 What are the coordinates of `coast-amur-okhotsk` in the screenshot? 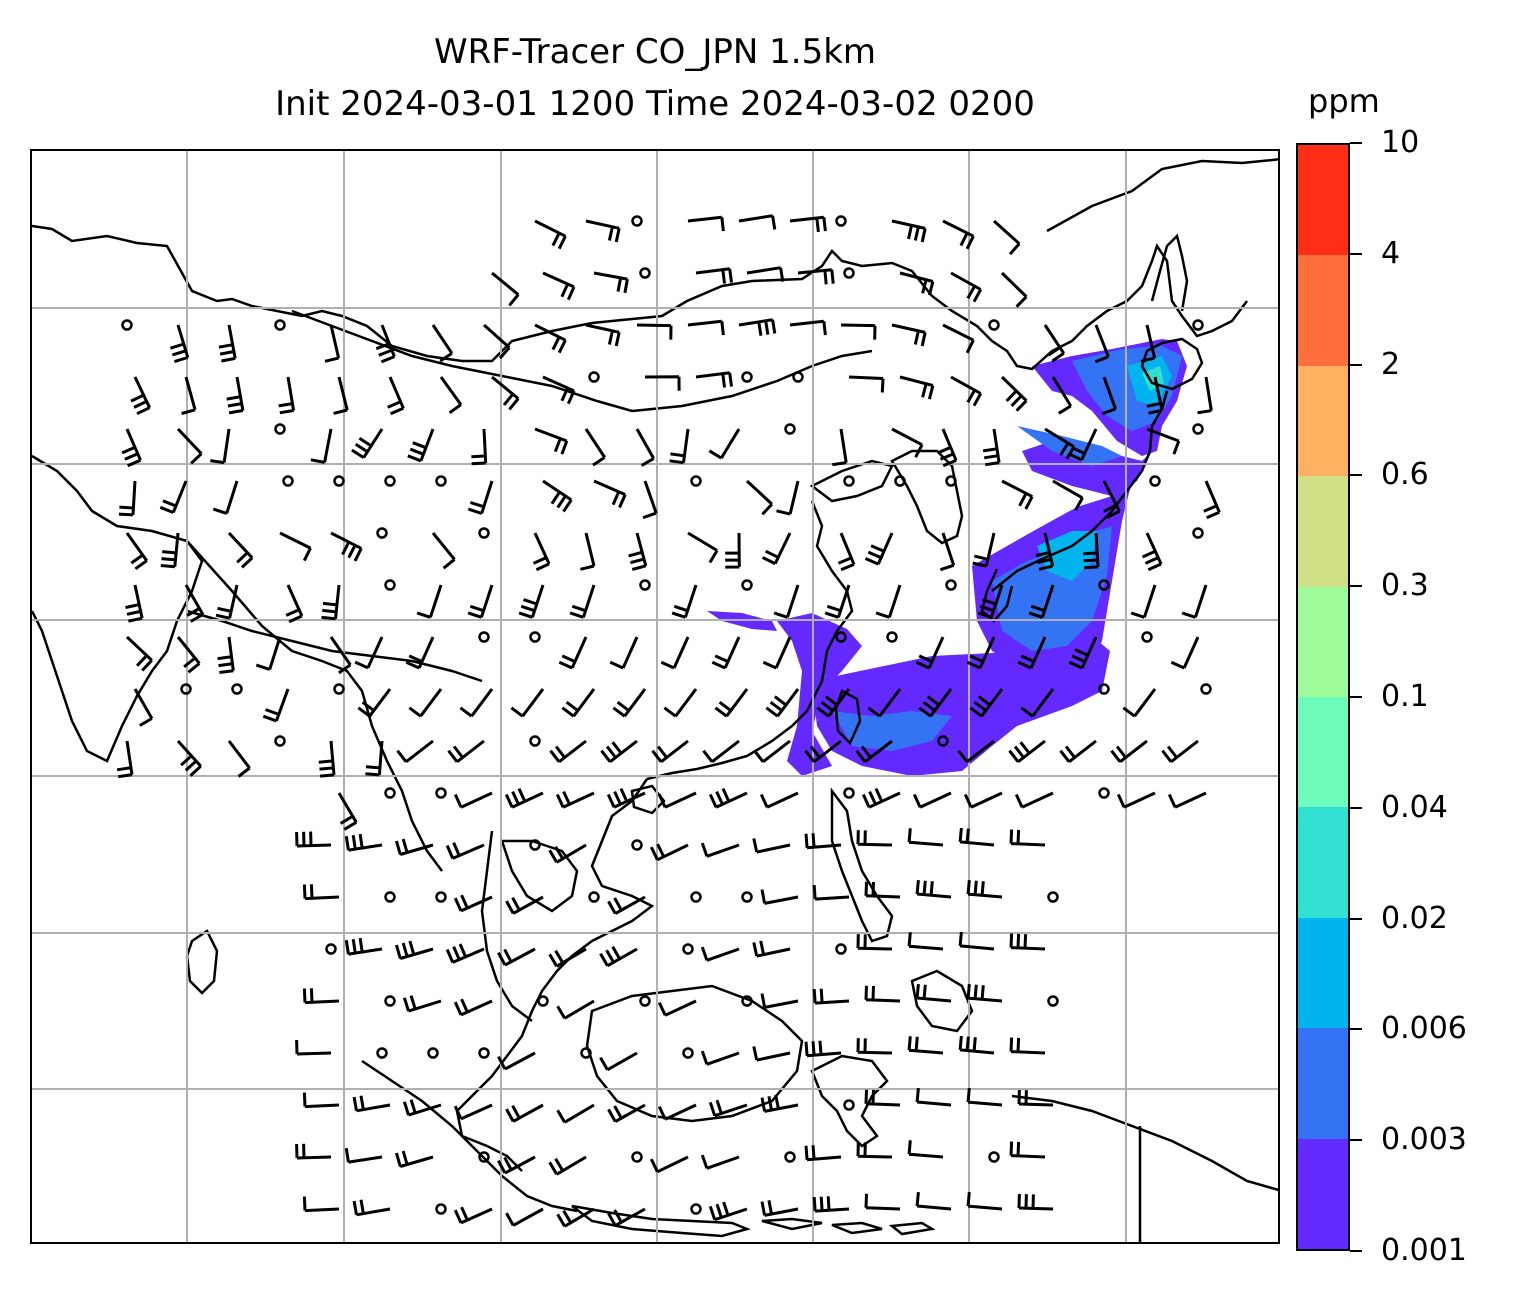 It's located at (1162, 195).